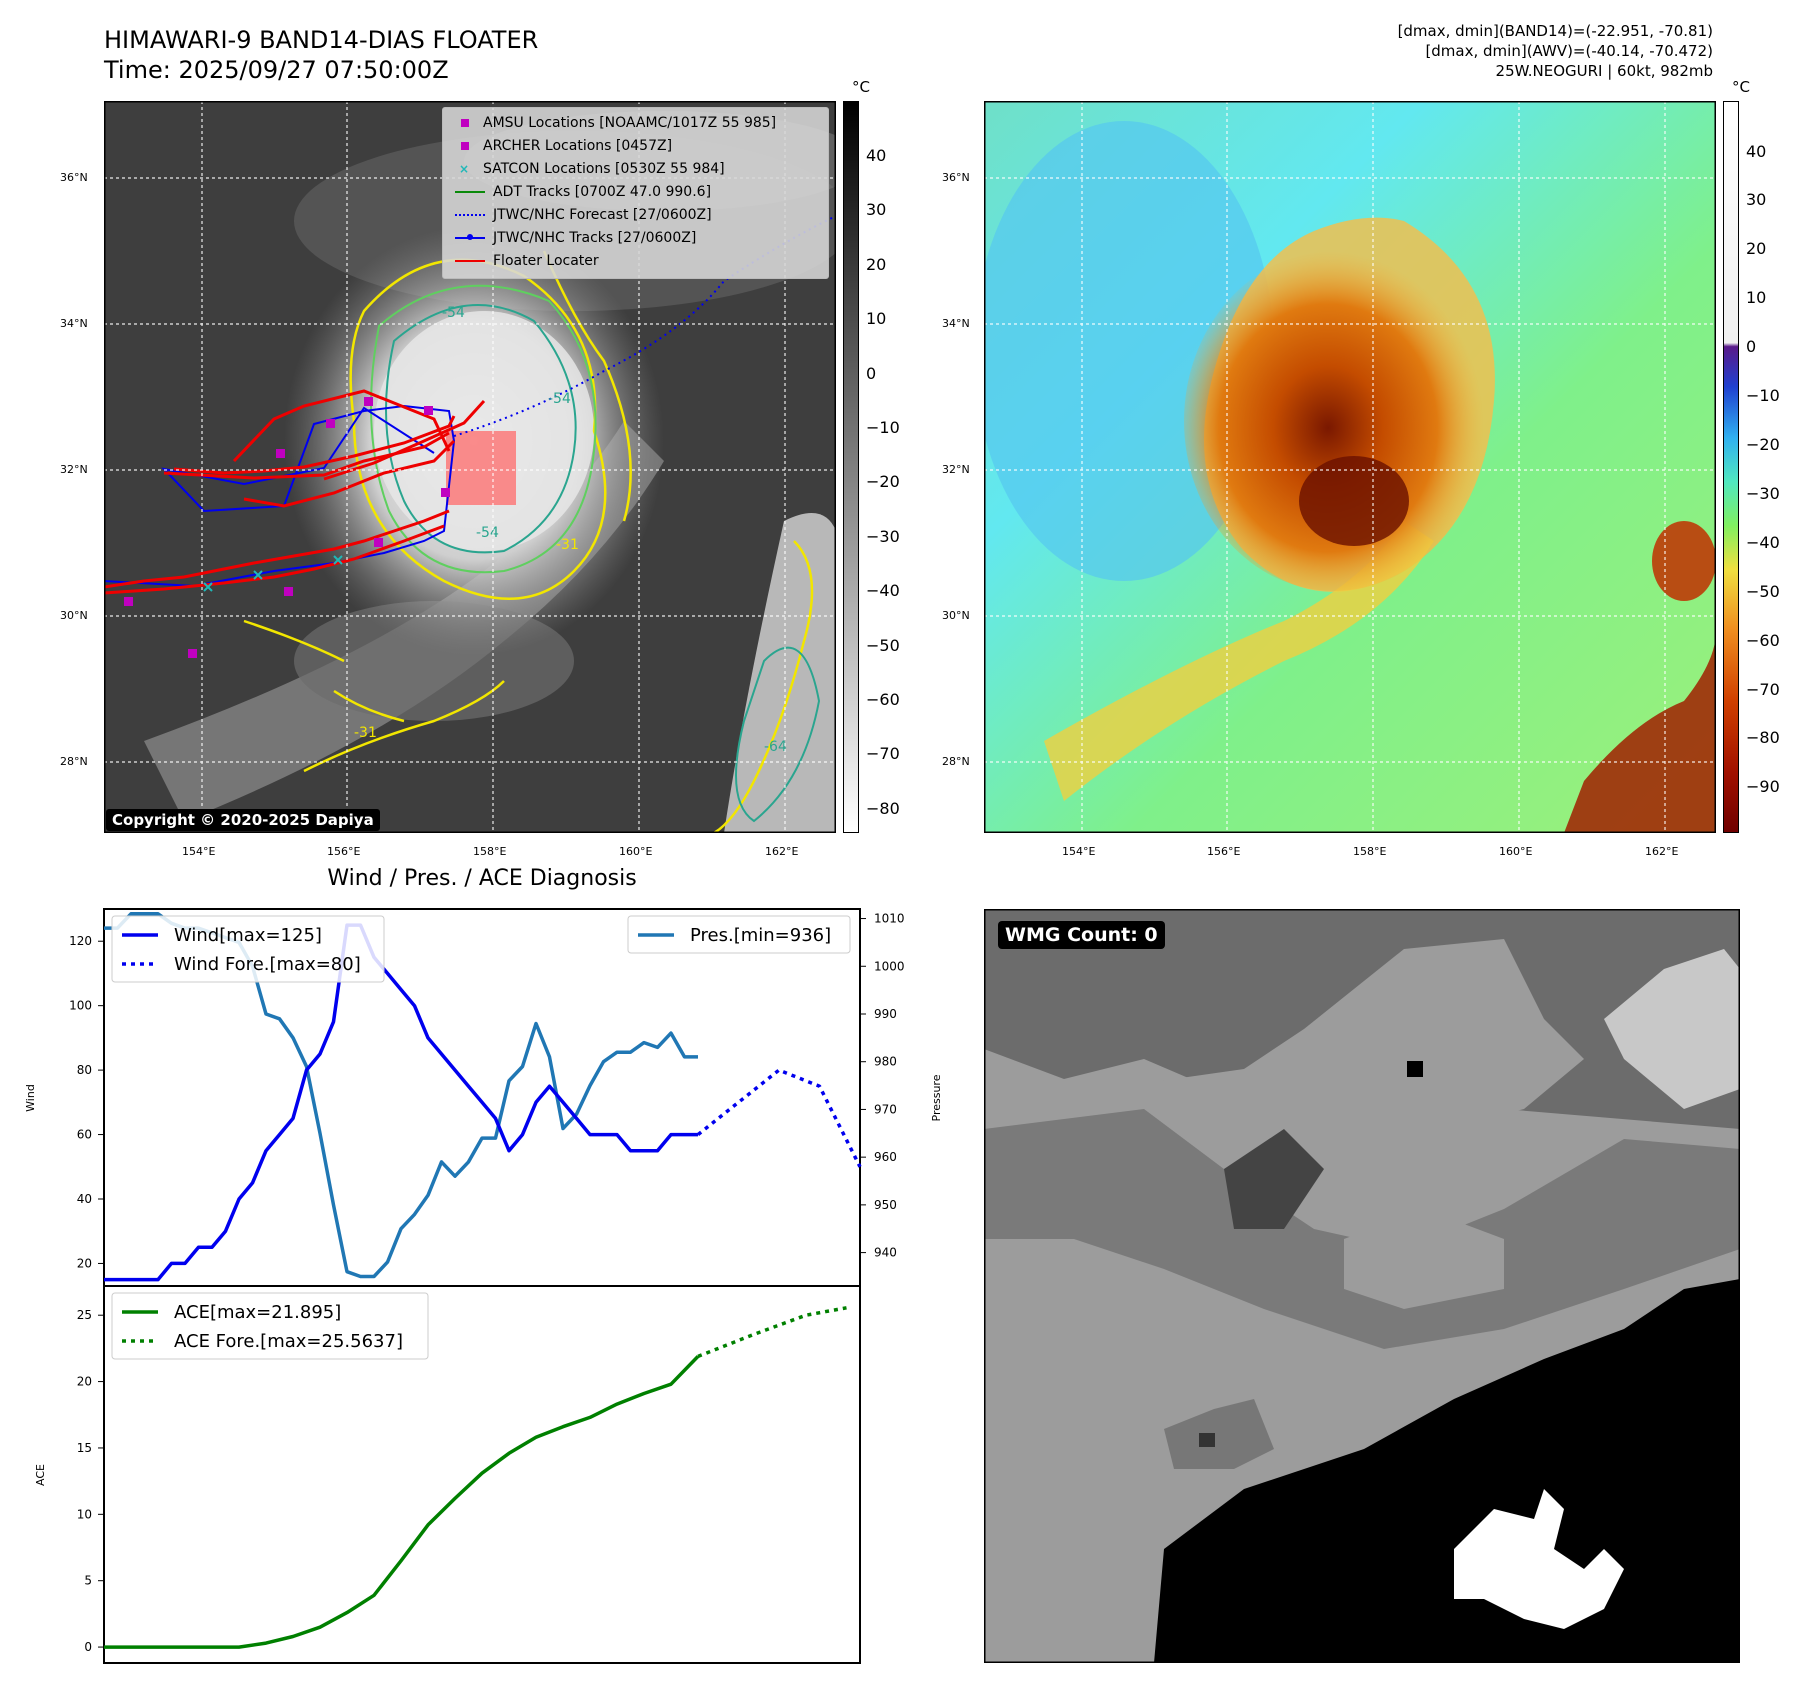 The width and height of the screenshot is (1797, 1690). What do you see at coordinates (1539, 1559) in the screenshot?
I see `wmg-white-region` at bounding box center [1539, 1559].